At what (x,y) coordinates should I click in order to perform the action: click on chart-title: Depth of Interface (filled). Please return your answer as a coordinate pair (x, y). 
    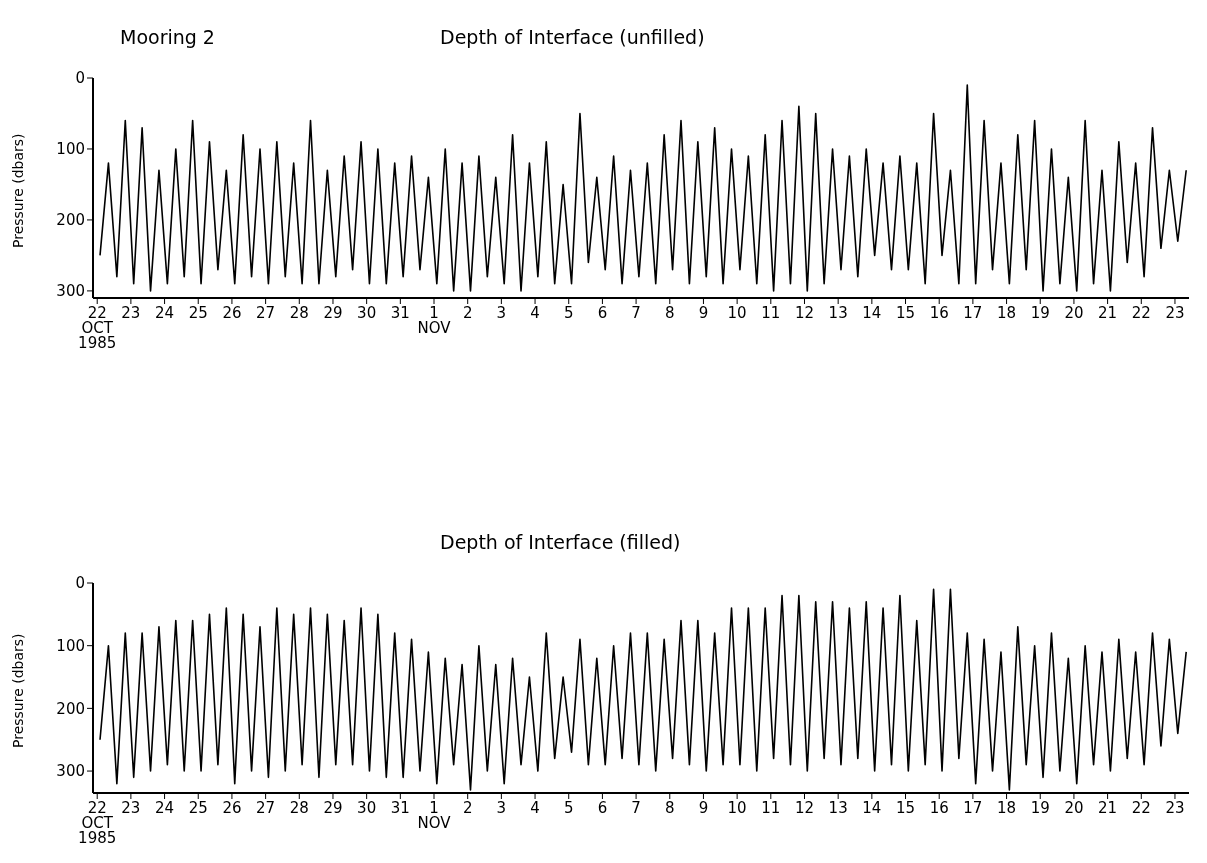
    Looking at the image, I should click on (560, 542).